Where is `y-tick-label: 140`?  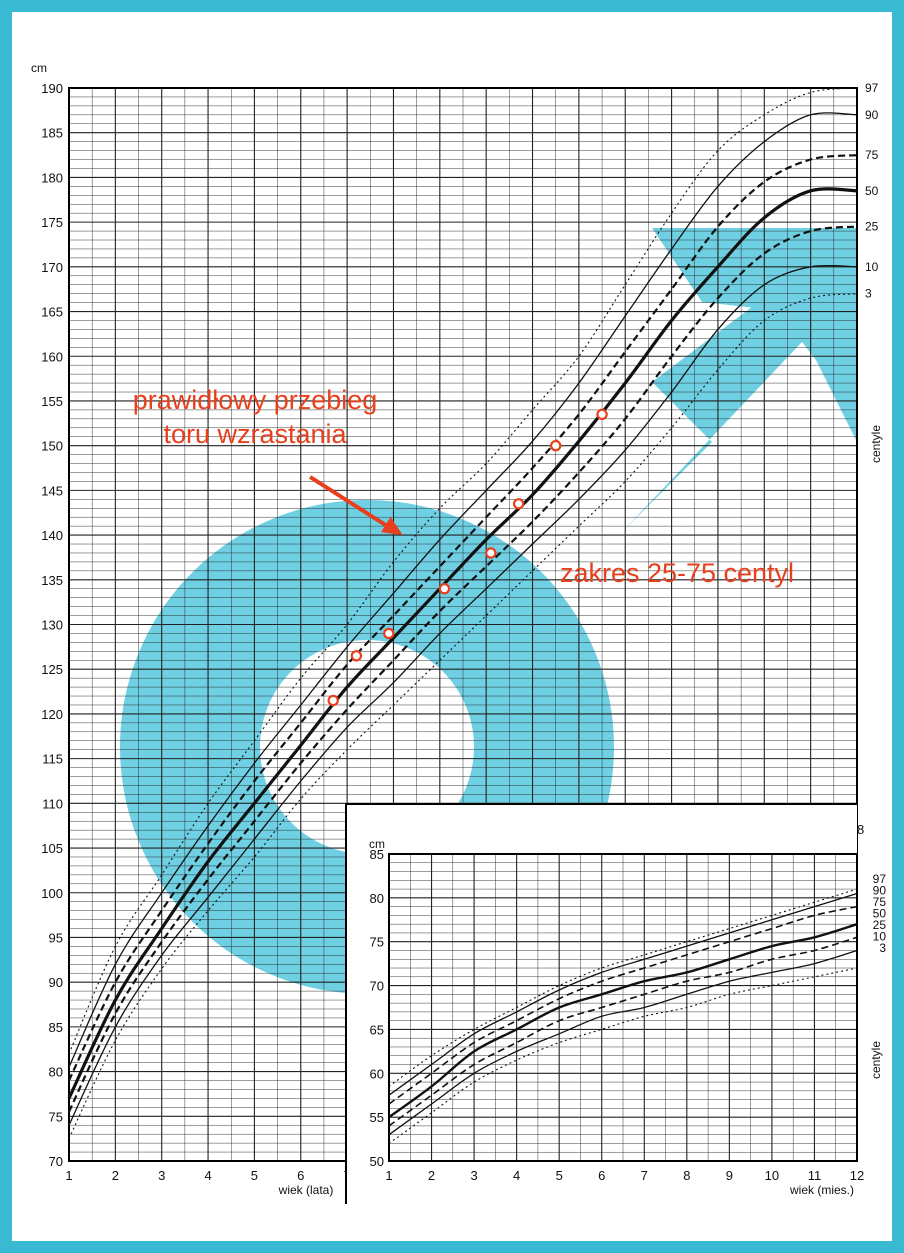
y-tick-label: 140 is located at coordinates (52, 535).